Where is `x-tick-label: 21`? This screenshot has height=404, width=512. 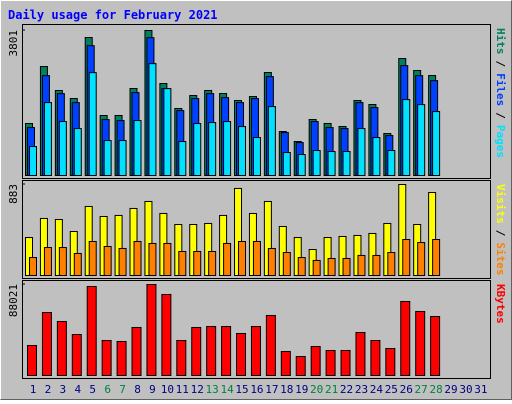 x-tick-label: 21 is located at coordinates (331, 389).